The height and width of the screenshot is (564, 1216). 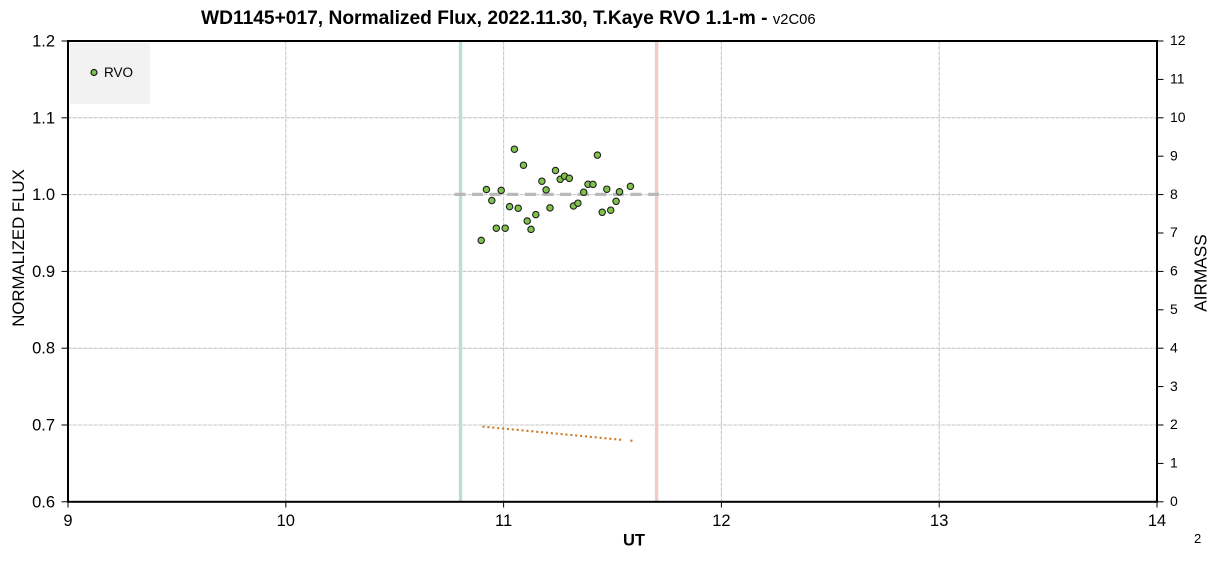 I want to click on svg-text: 8, so click(x=1174, y=194).